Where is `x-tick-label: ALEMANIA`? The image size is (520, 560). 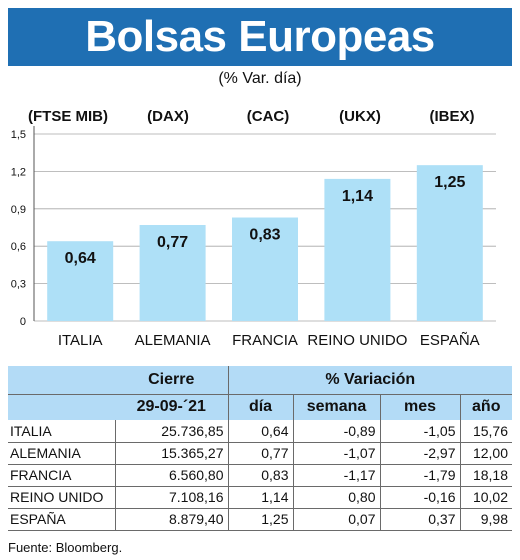
x-tick-label: ALEMANIA is located at coordinates (173, 340).